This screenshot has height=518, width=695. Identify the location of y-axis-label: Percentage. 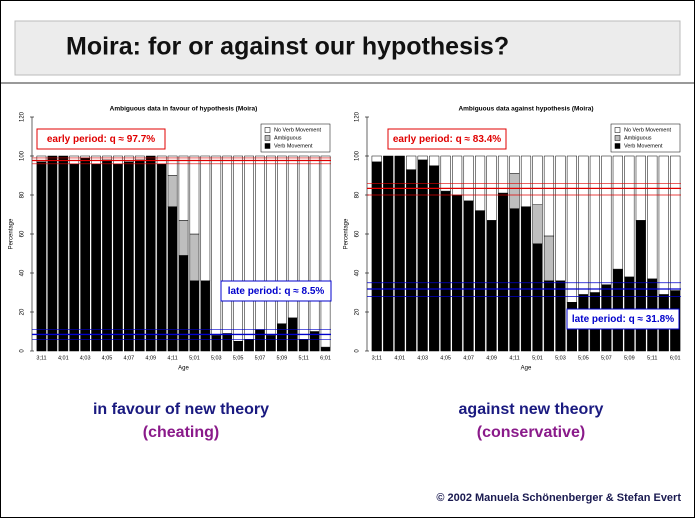
(12, 233).